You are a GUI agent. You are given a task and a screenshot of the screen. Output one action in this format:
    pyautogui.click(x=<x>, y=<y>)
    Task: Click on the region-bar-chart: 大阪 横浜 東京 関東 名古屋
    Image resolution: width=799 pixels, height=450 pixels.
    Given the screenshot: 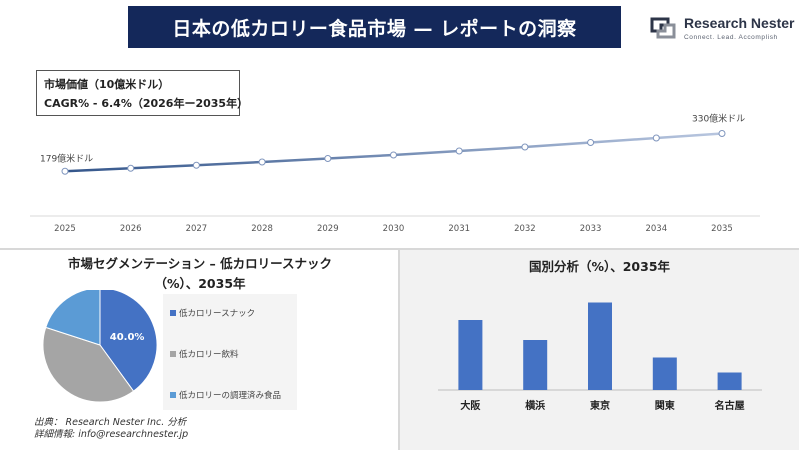 What is the action you would take?
    pyautogui.click(x=600, y=357)
    